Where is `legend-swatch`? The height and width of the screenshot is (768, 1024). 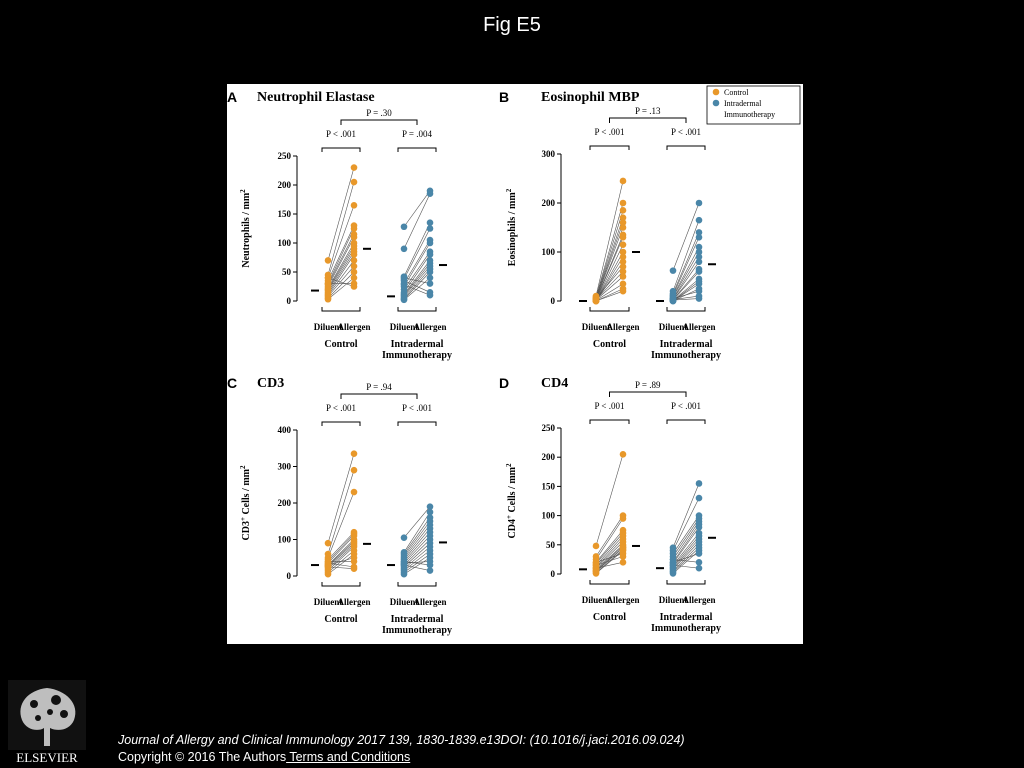
legend-swatch is located at coordinates (716, 92).